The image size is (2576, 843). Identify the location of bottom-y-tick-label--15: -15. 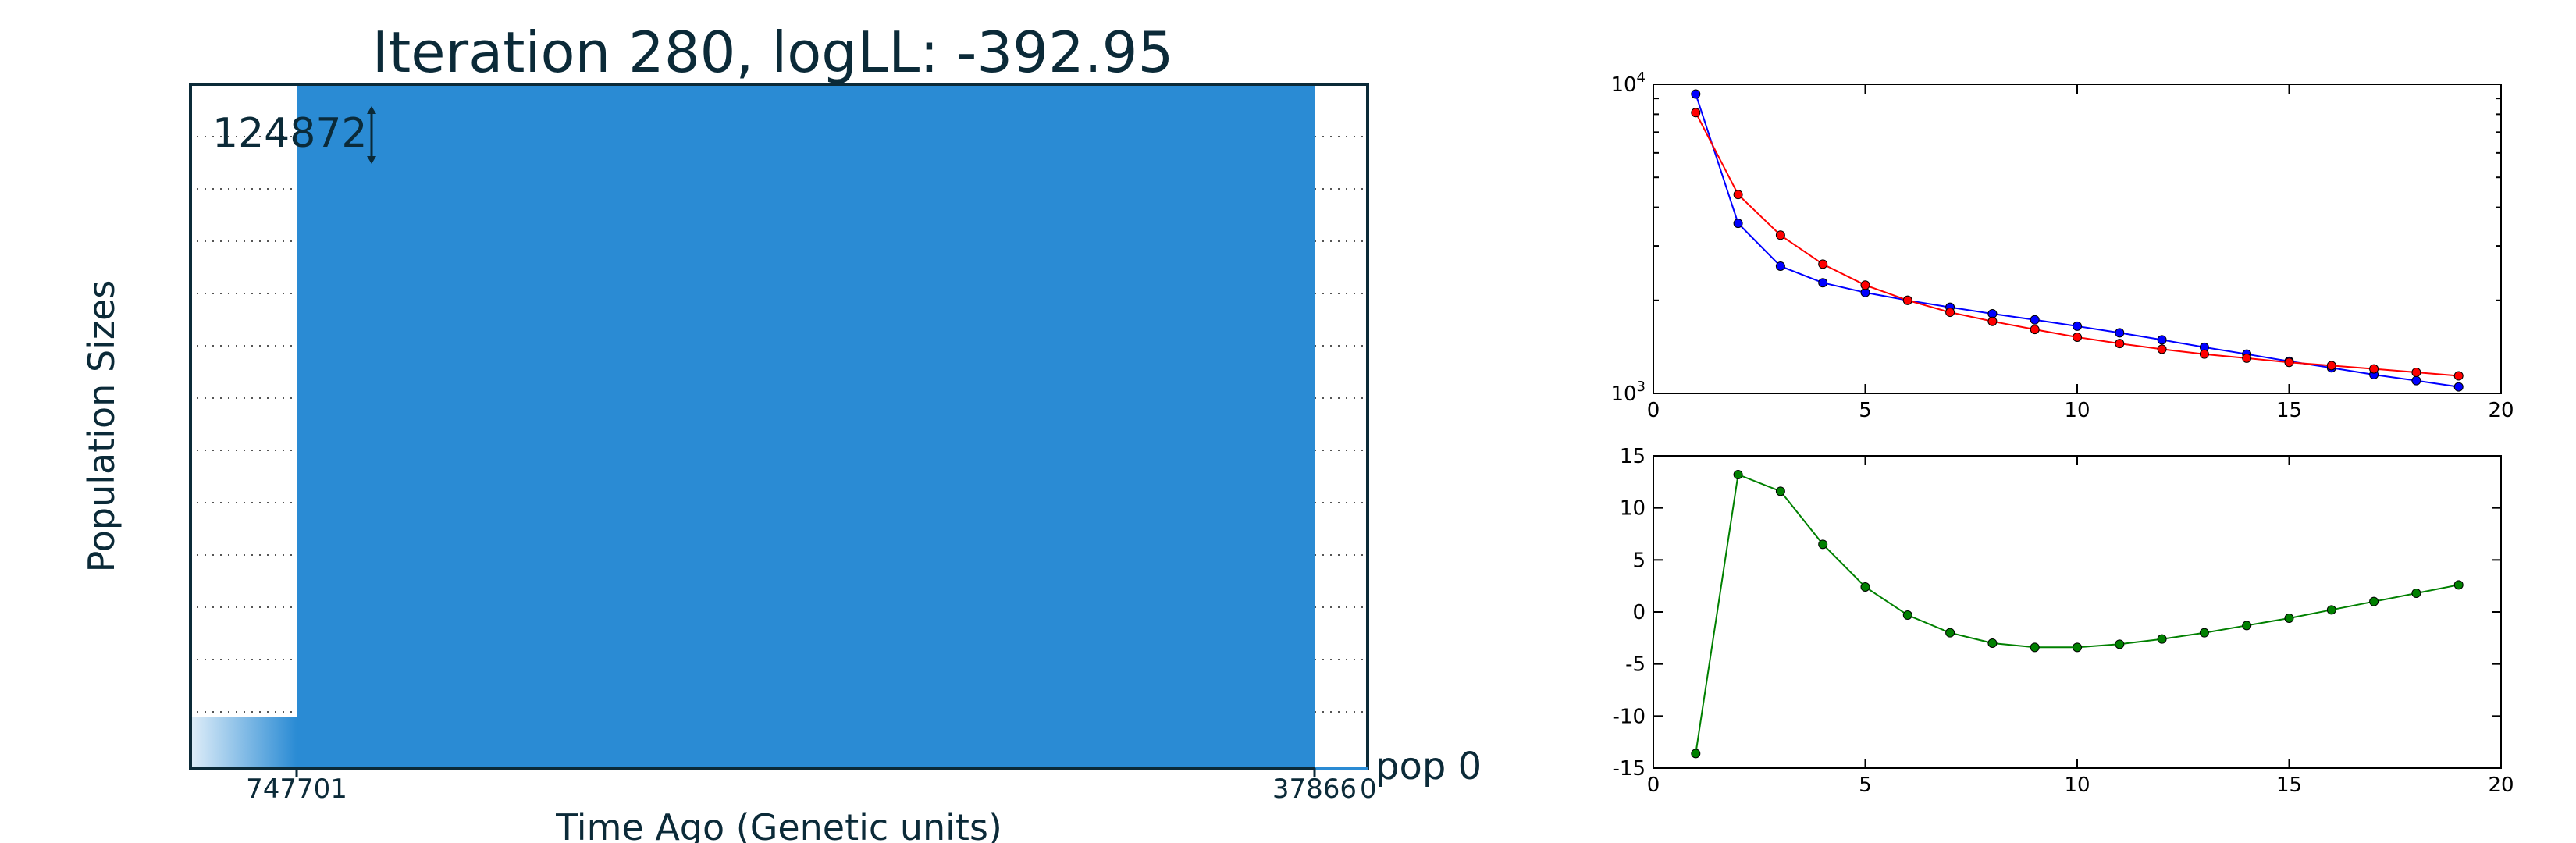
(1629, 769).